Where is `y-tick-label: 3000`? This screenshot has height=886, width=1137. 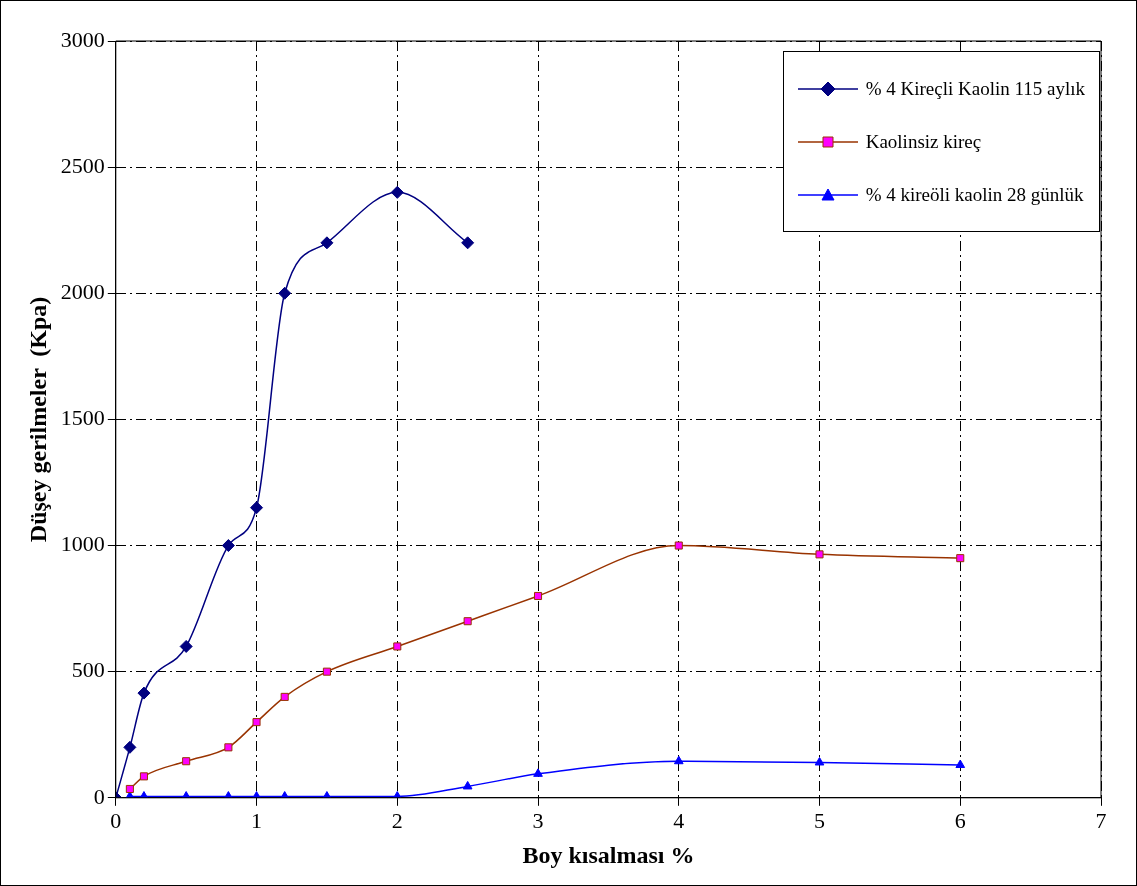 y-tick-label: 3000 is located at coordinates (82, 39).